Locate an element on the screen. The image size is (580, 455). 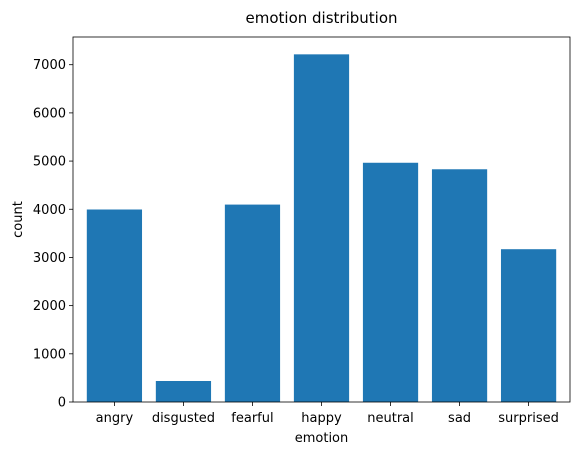
bar-sad is located at coordinates (459, 285).